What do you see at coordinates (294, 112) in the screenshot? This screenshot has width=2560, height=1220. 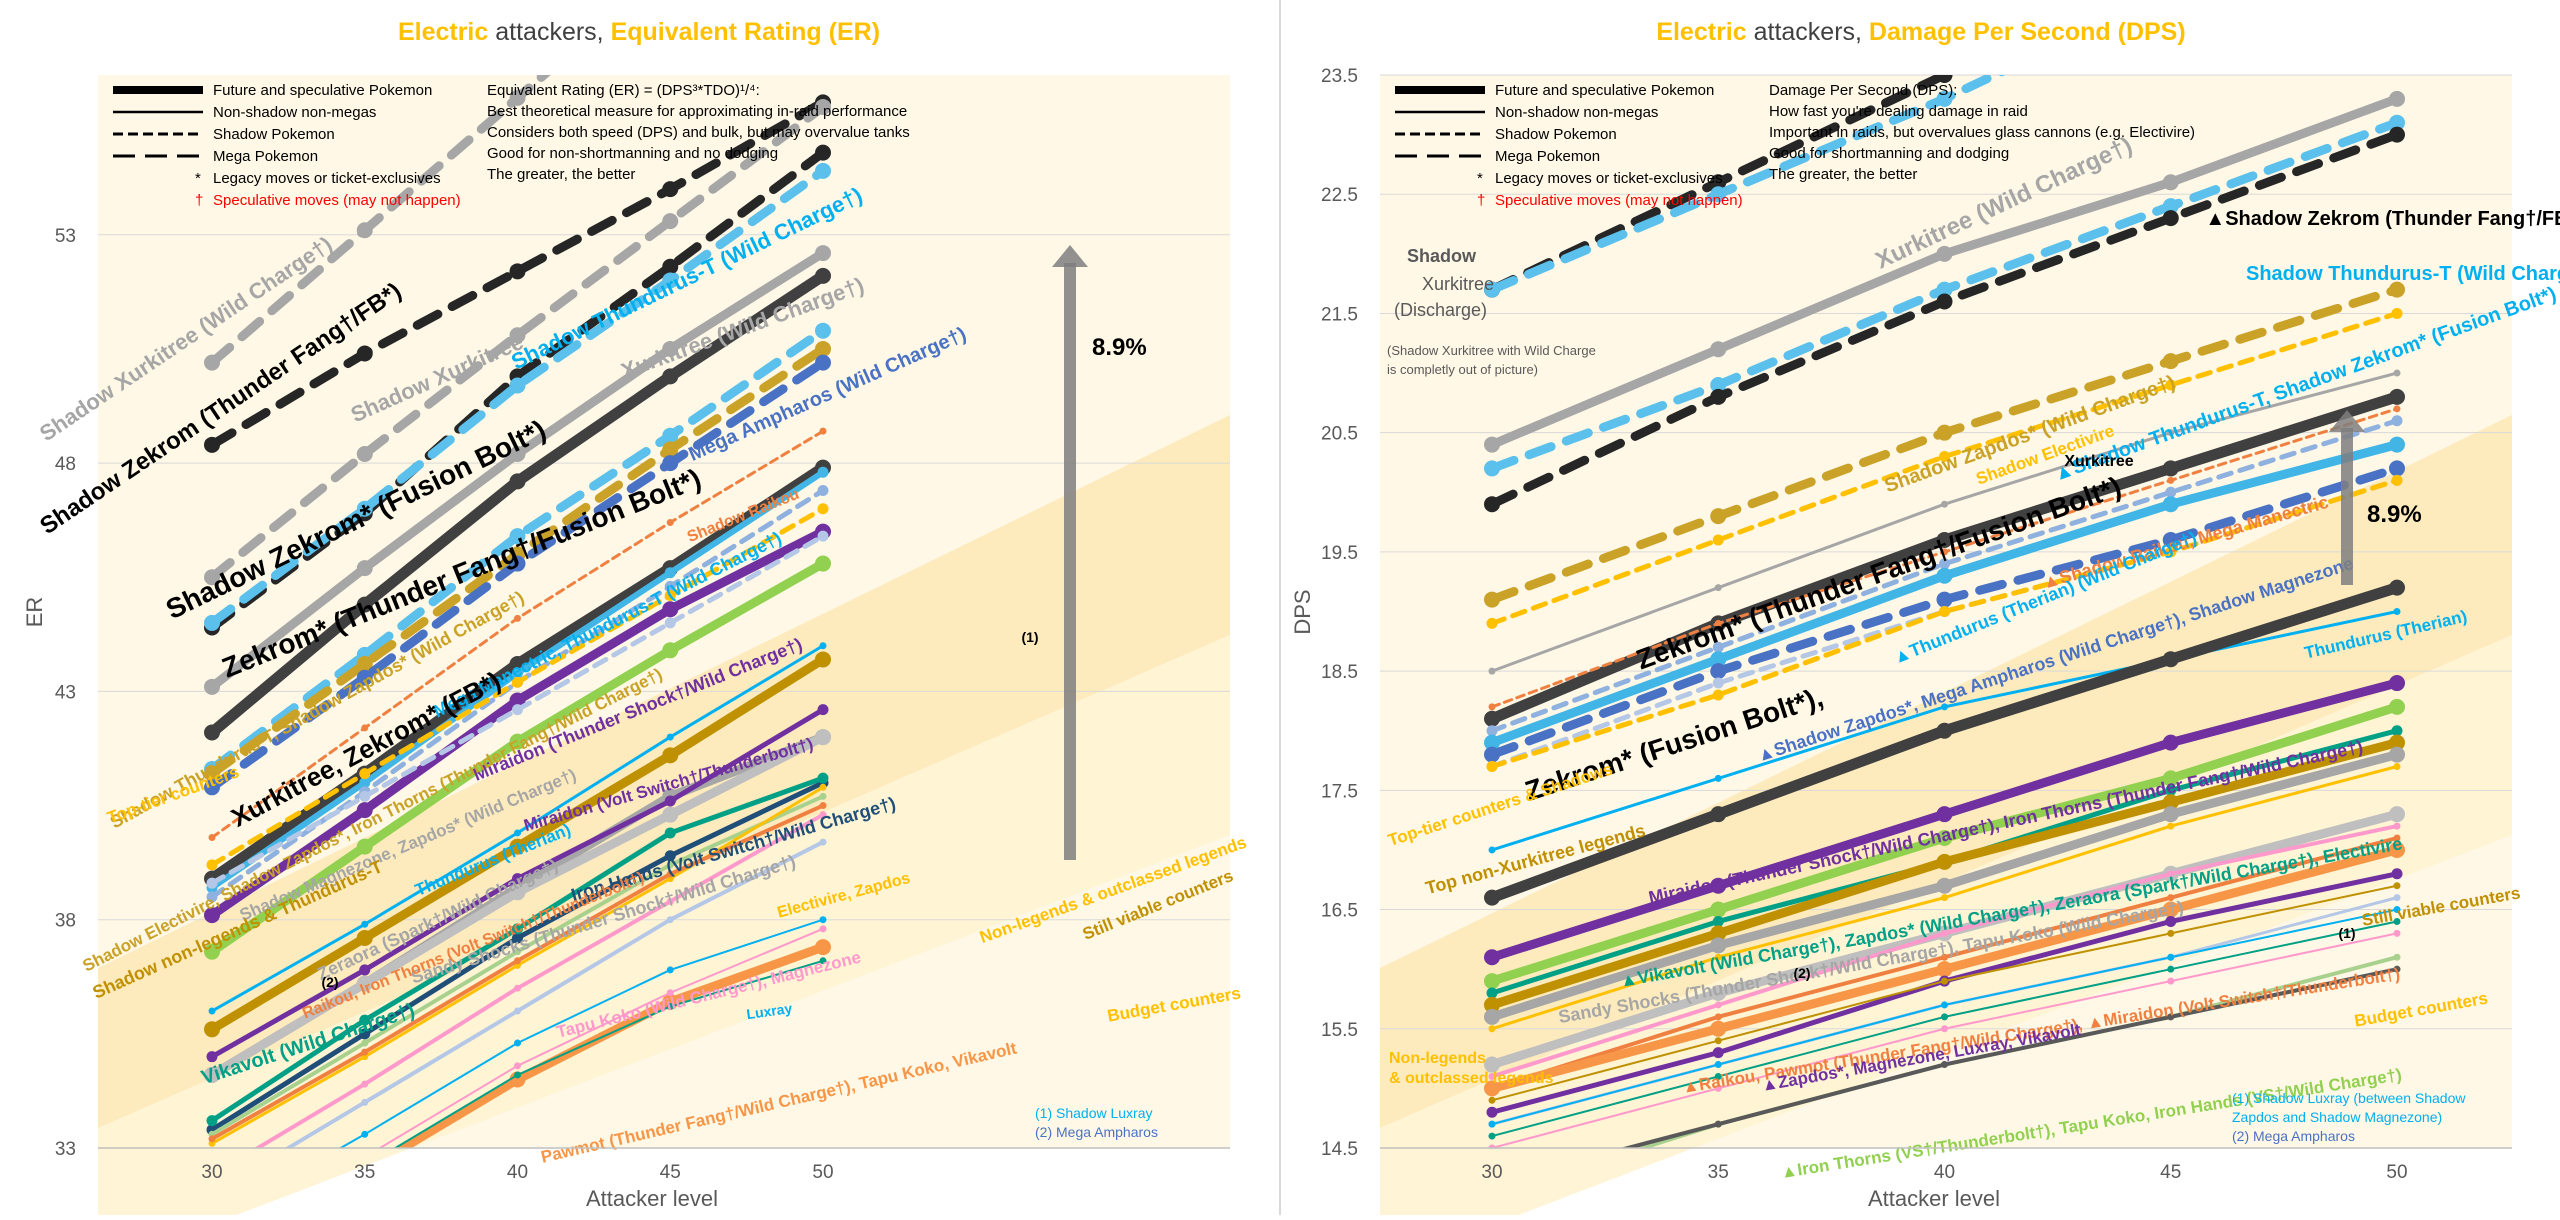 I see `legend-label: Non-shadow non-megas` at bounding box center [294, 112].